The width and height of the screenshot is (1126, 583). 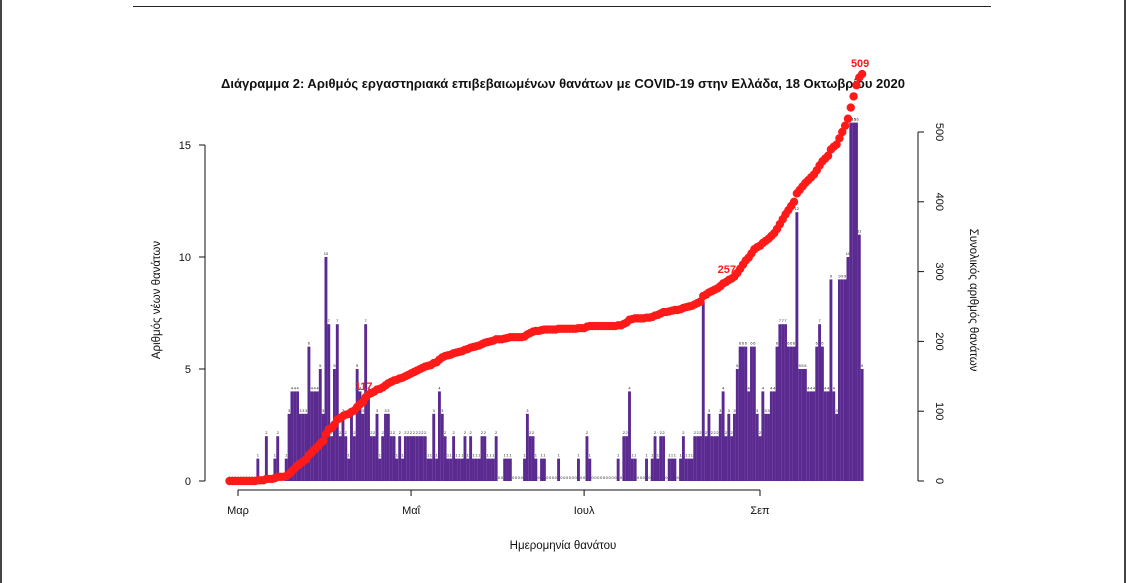 I want to click on y-tick-label: 5, so click(x=188, y=370).